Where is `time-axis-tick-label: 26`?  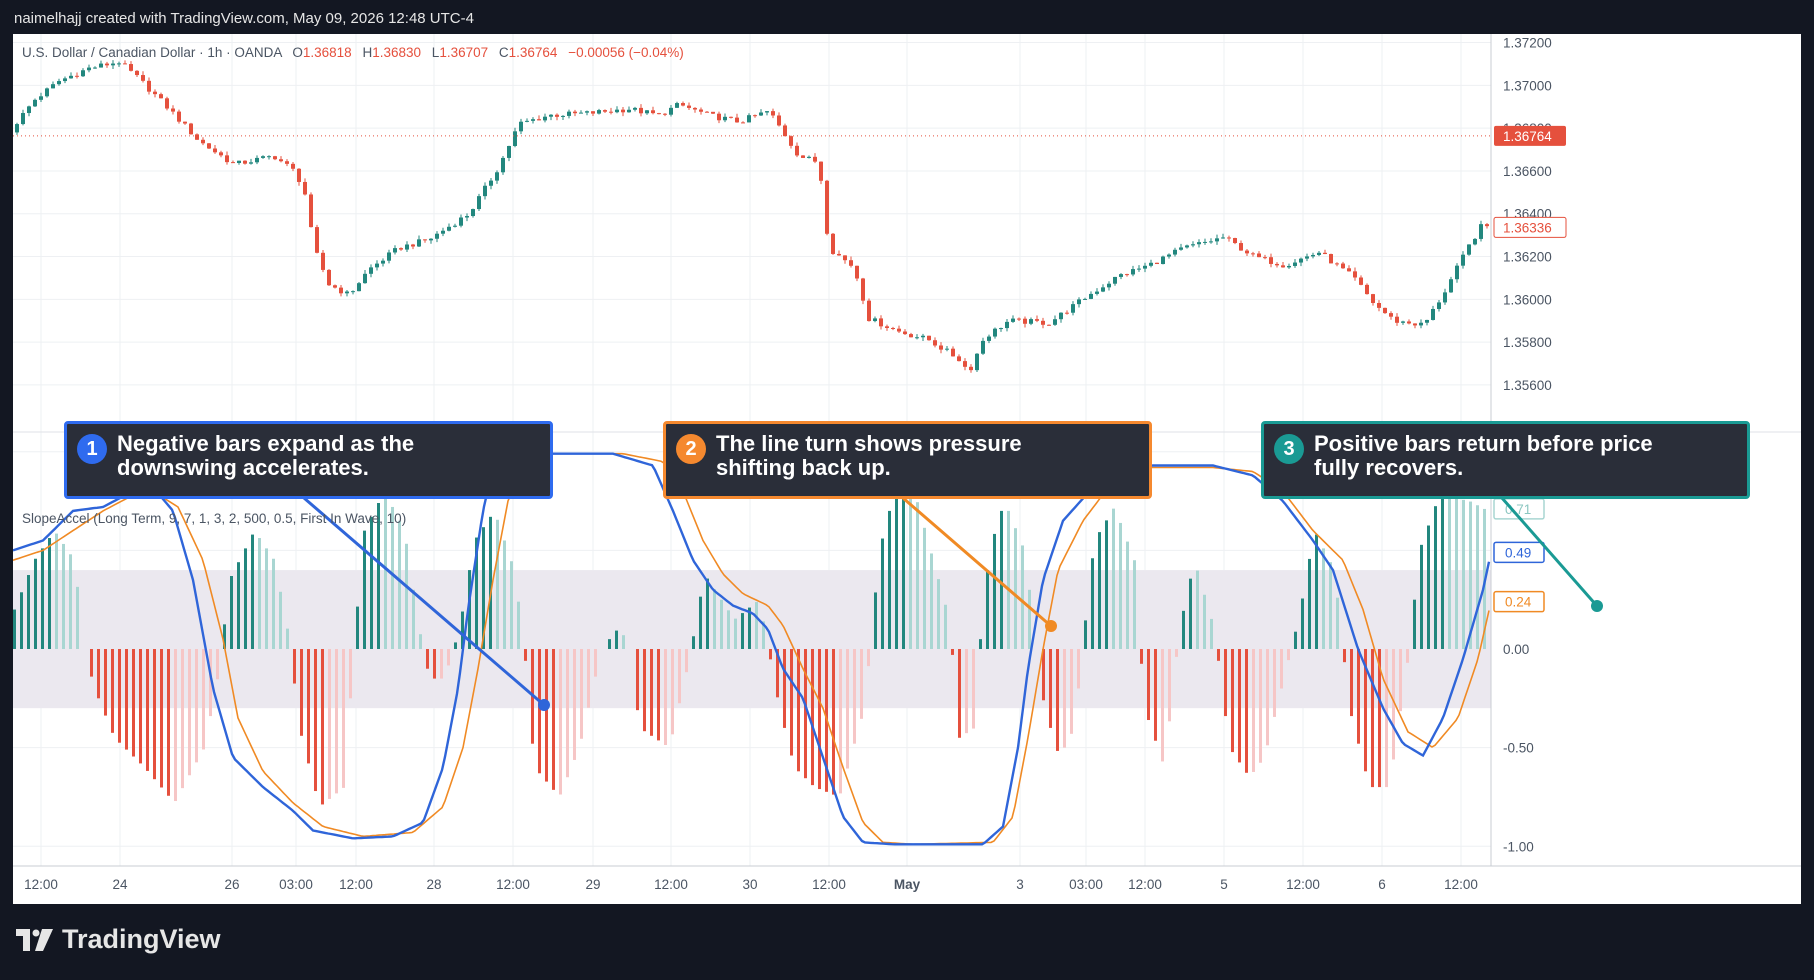 time-axis-tick-label: 26 is located at coordinates (231, 884).